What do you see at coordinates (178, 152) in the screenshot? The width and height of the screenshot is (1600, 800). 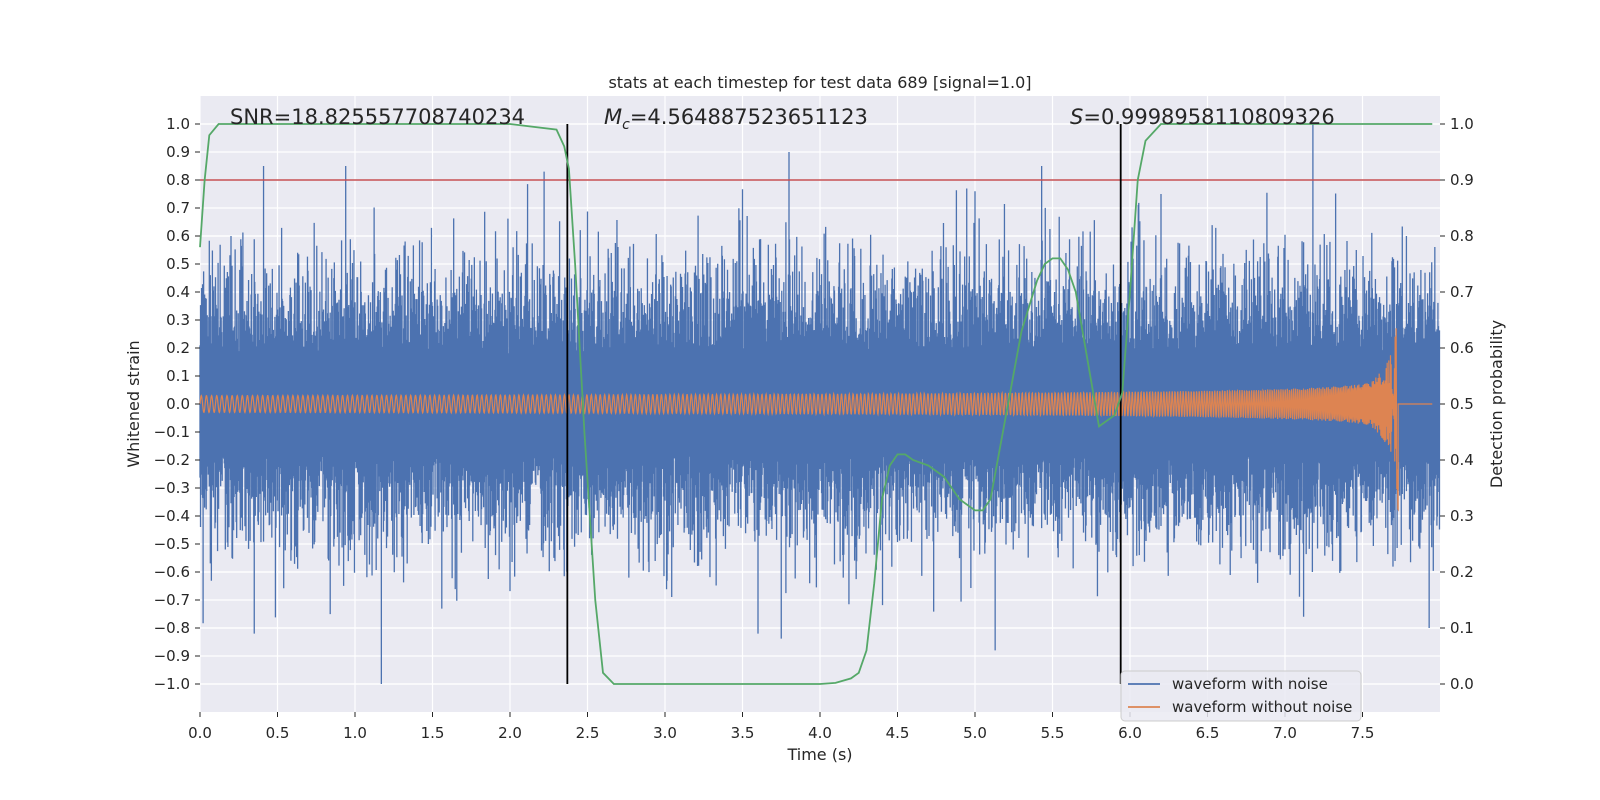 I see `y-tick-label: 0.9` at bounding box center [178, 152].